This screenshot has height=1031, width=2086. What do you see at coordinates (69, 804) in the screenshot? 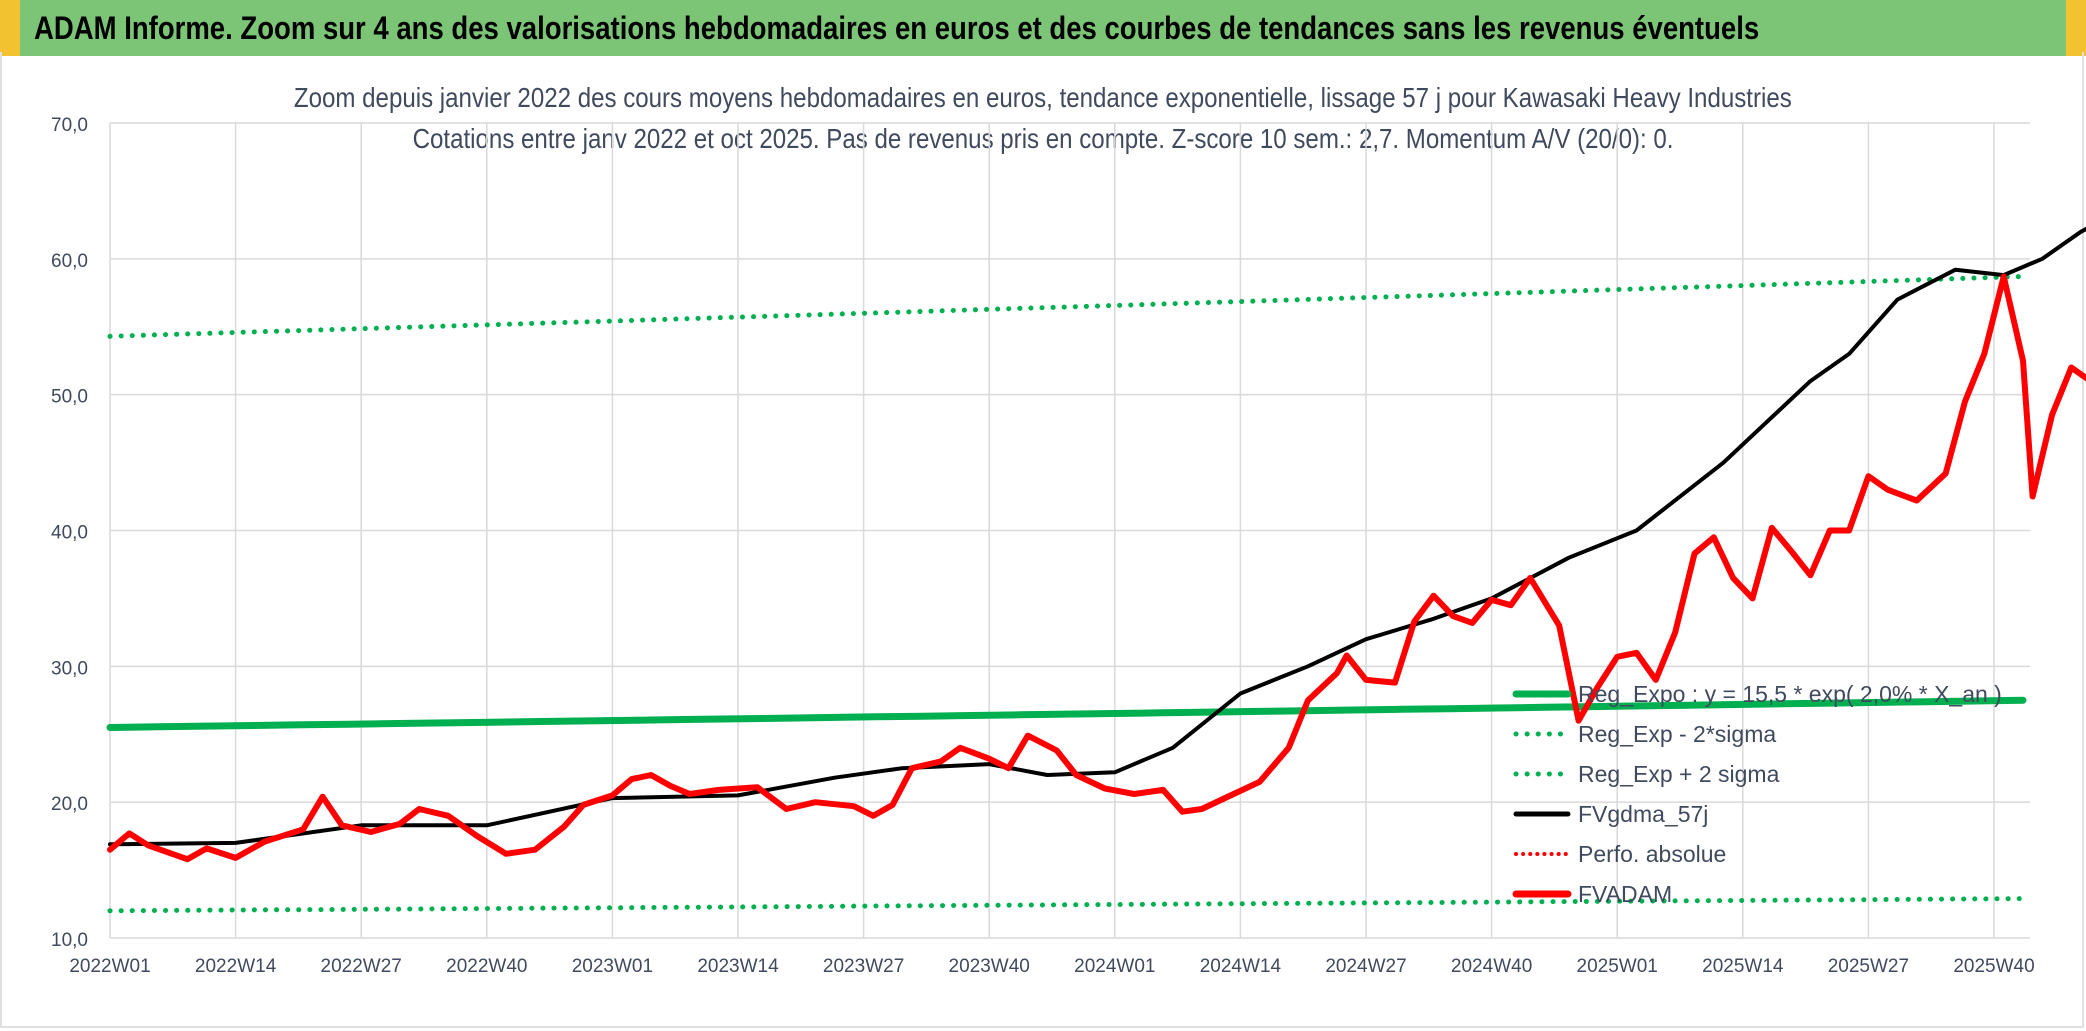
I see `y-tick-label: 20,0` at bounding box center [69, 804].